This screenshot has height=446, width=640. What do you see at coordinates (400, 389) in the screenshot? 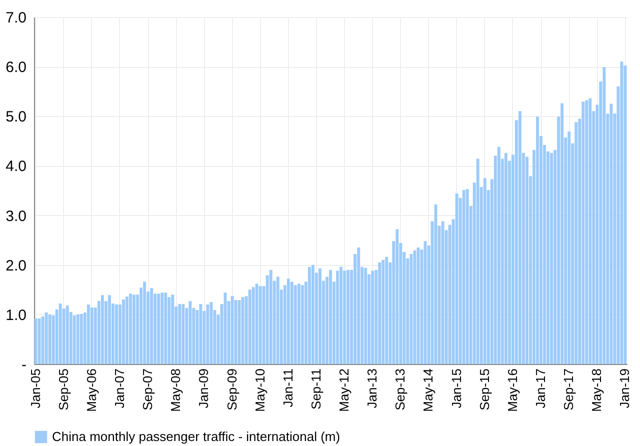
I see `x-tick-label: Sep-13` at bounding box center [400, 389].